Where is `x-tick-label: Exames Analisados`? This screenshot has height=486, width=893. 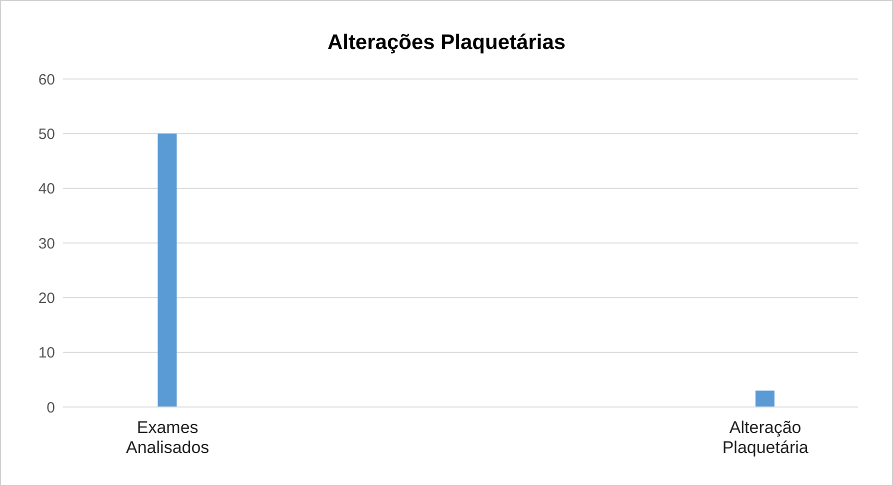 x-tick-label: Exames Analisados is located at coordinates (168, 437).